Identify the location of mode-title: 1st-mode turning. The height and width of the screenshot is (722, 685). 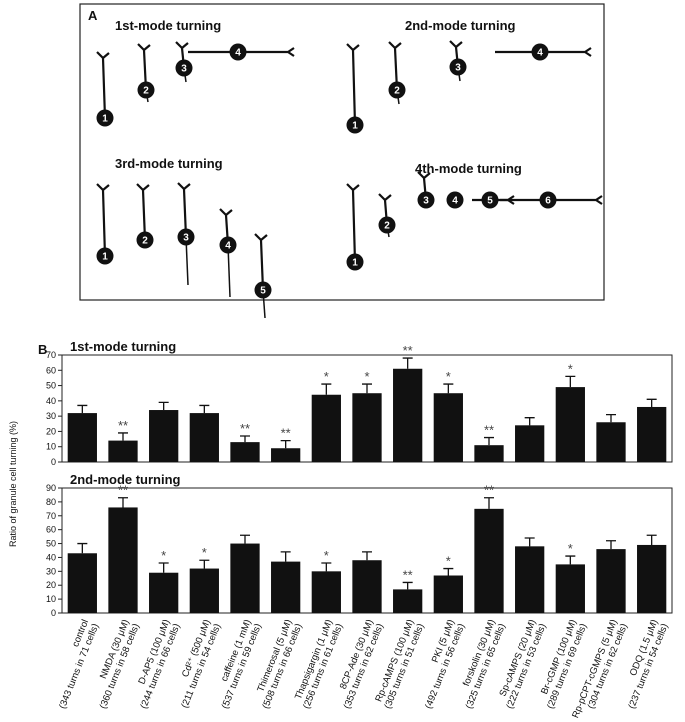
(168, 25).